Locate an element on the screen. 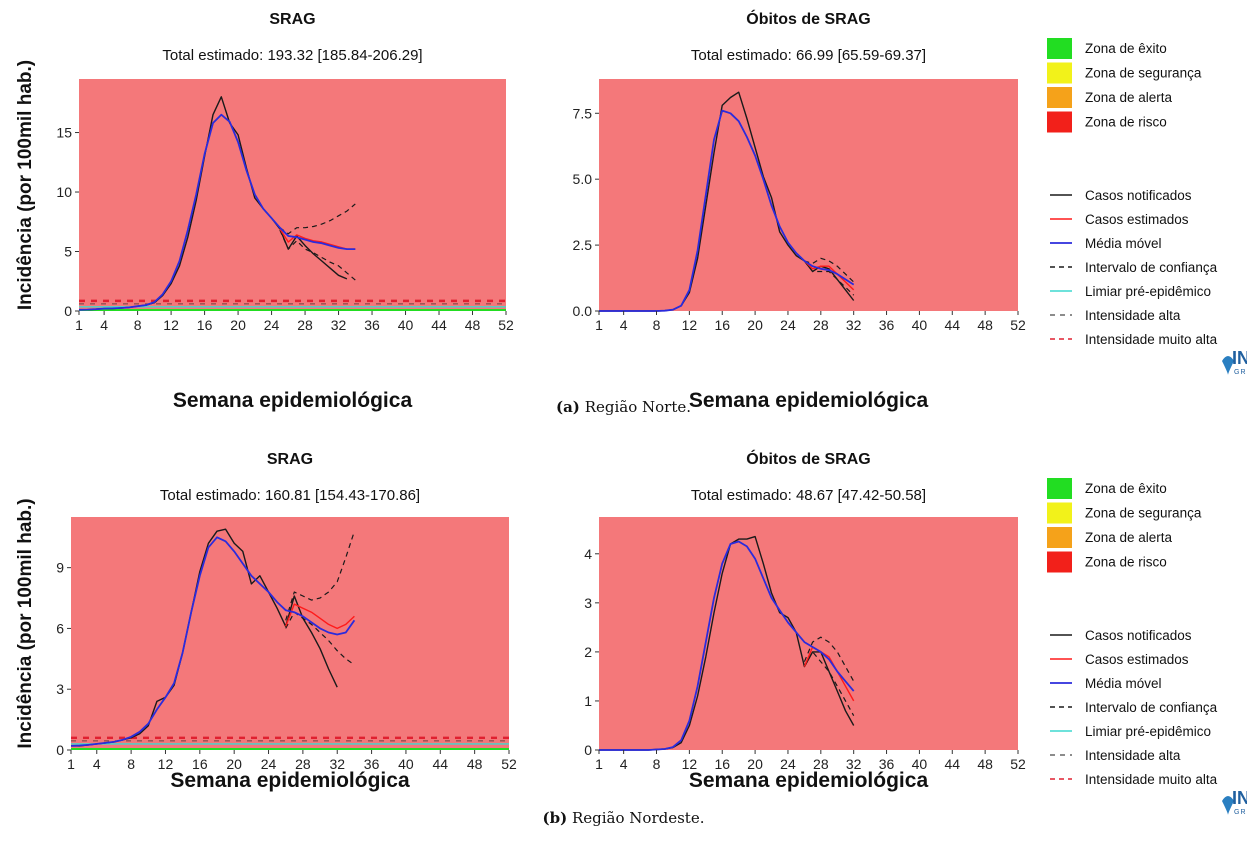 The image size is (1247, 855). chart-subtitle: Total estimado: 193.32 [185.84-206.29] is located at coordinates (292, 55).